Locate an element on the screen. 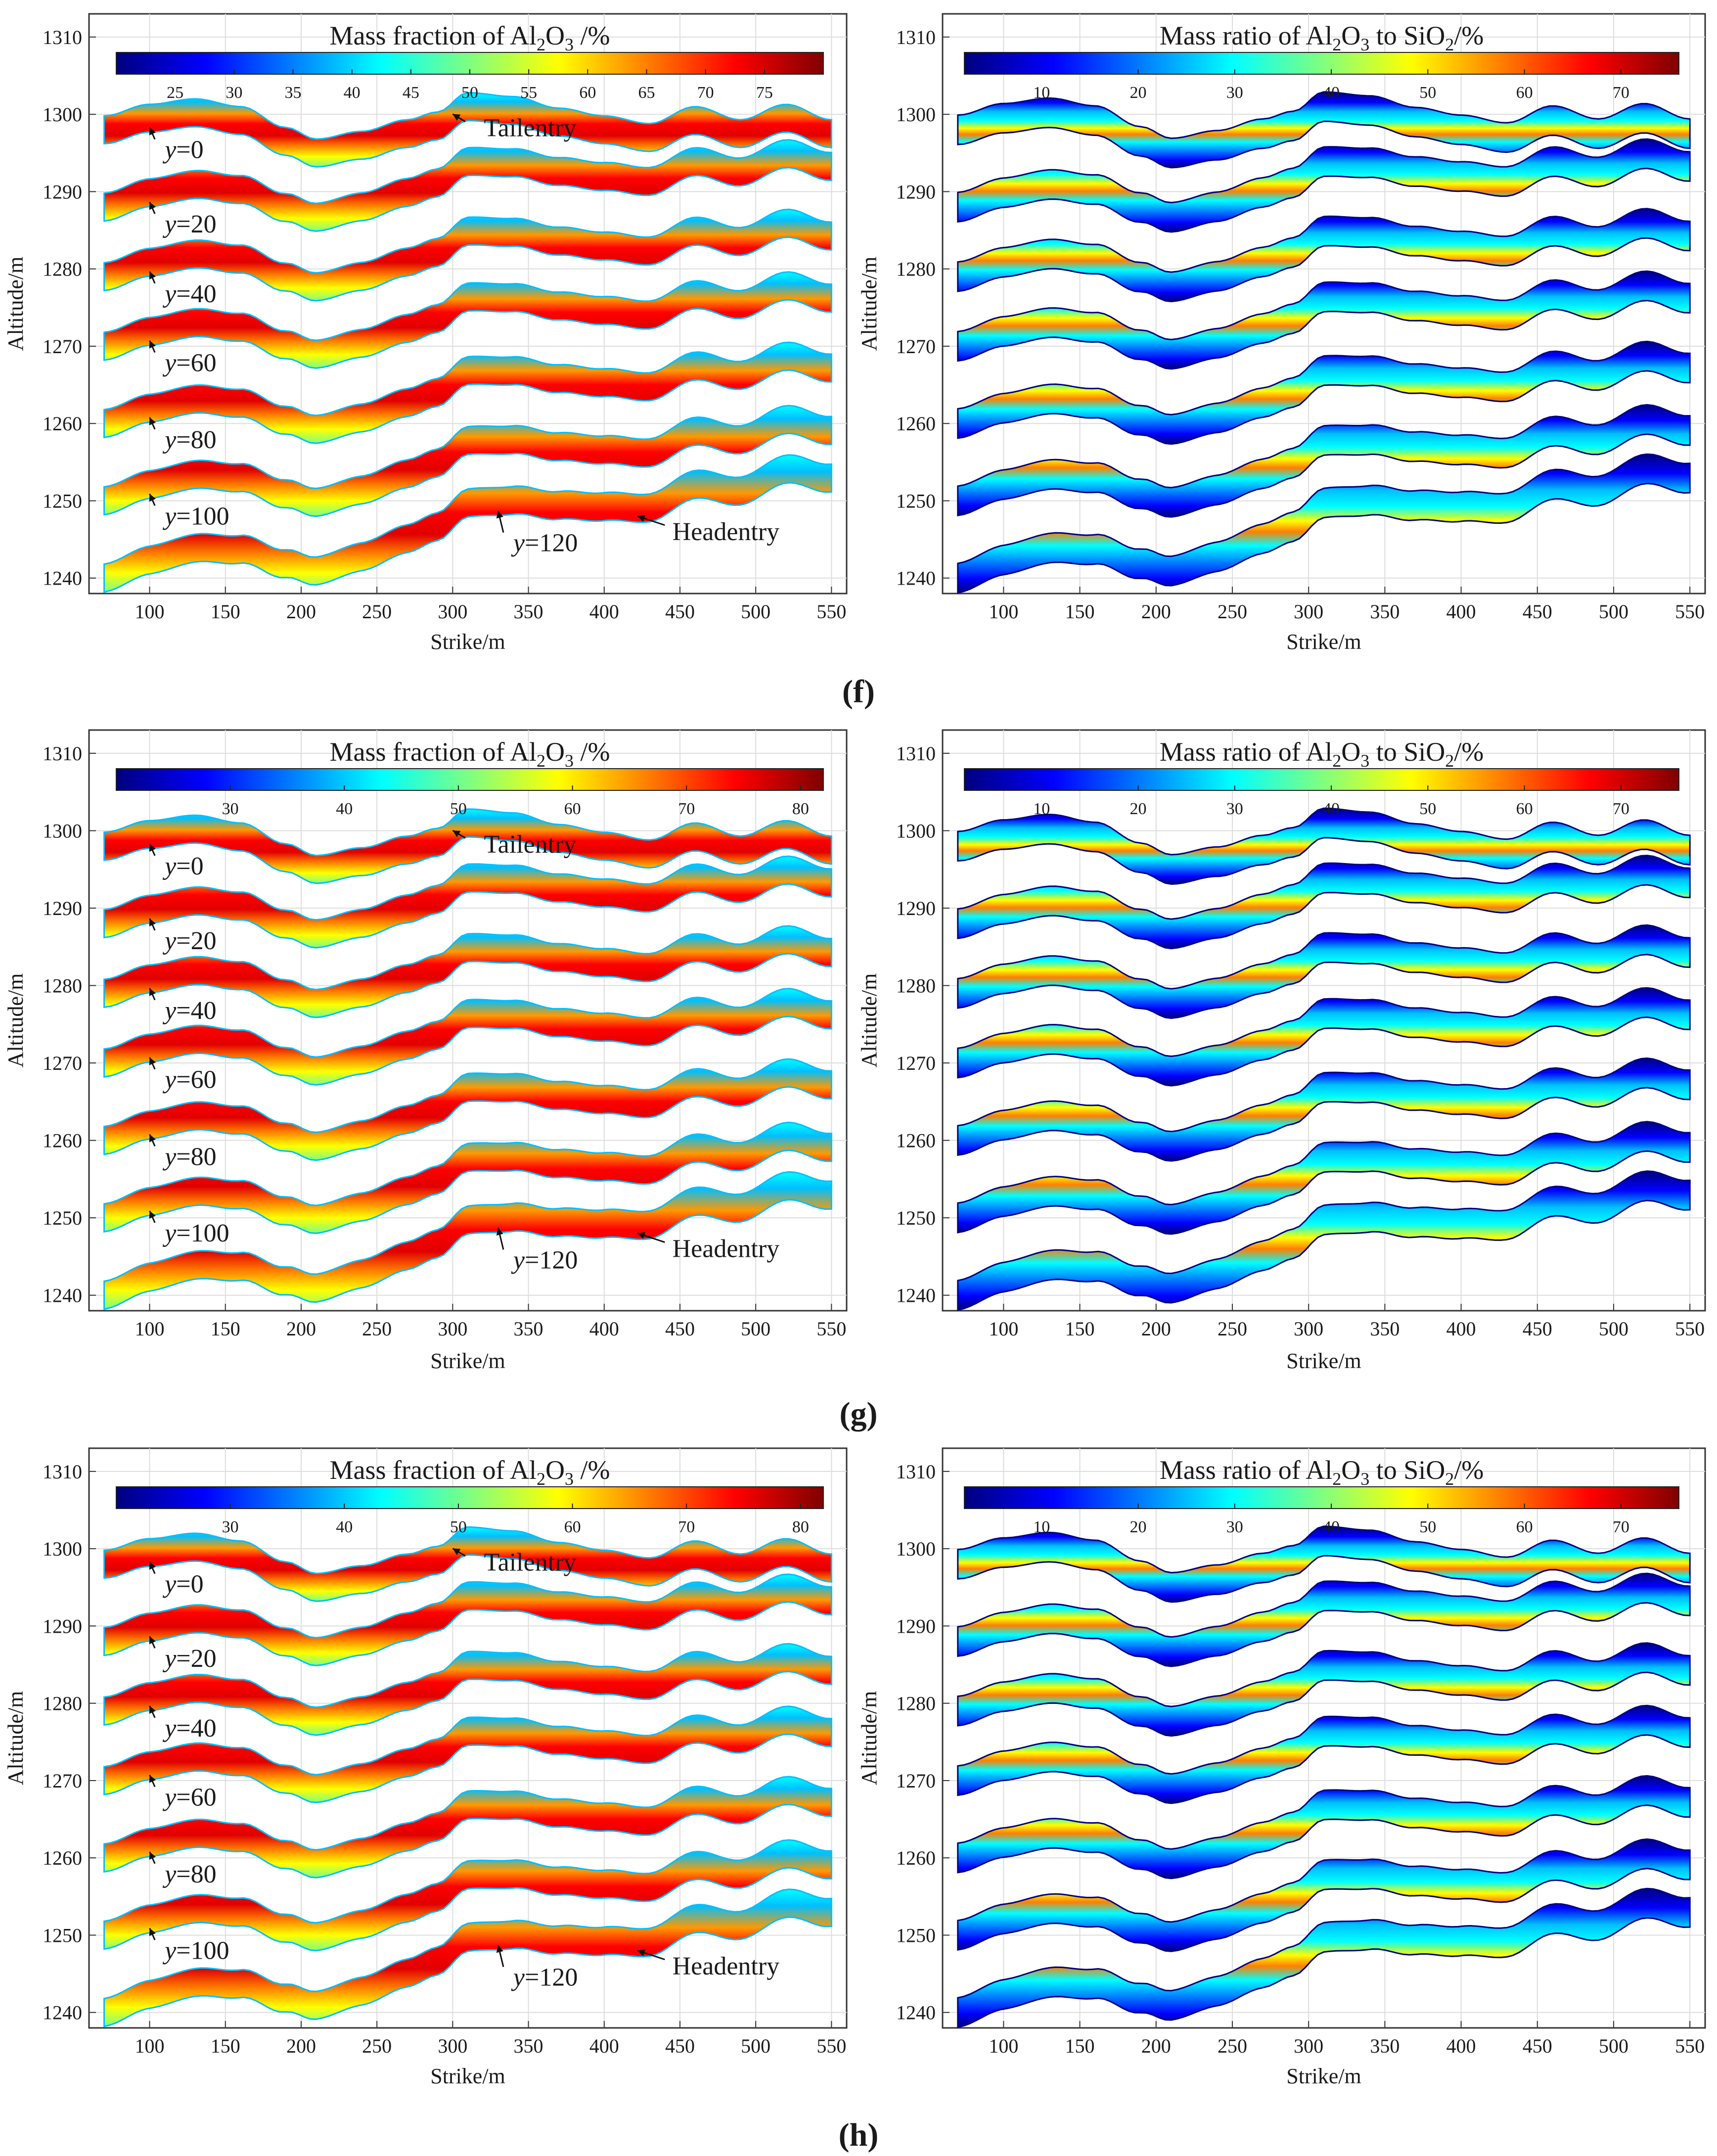  colorbar-tick-label: 40 is located at coordinates (345, 1527).